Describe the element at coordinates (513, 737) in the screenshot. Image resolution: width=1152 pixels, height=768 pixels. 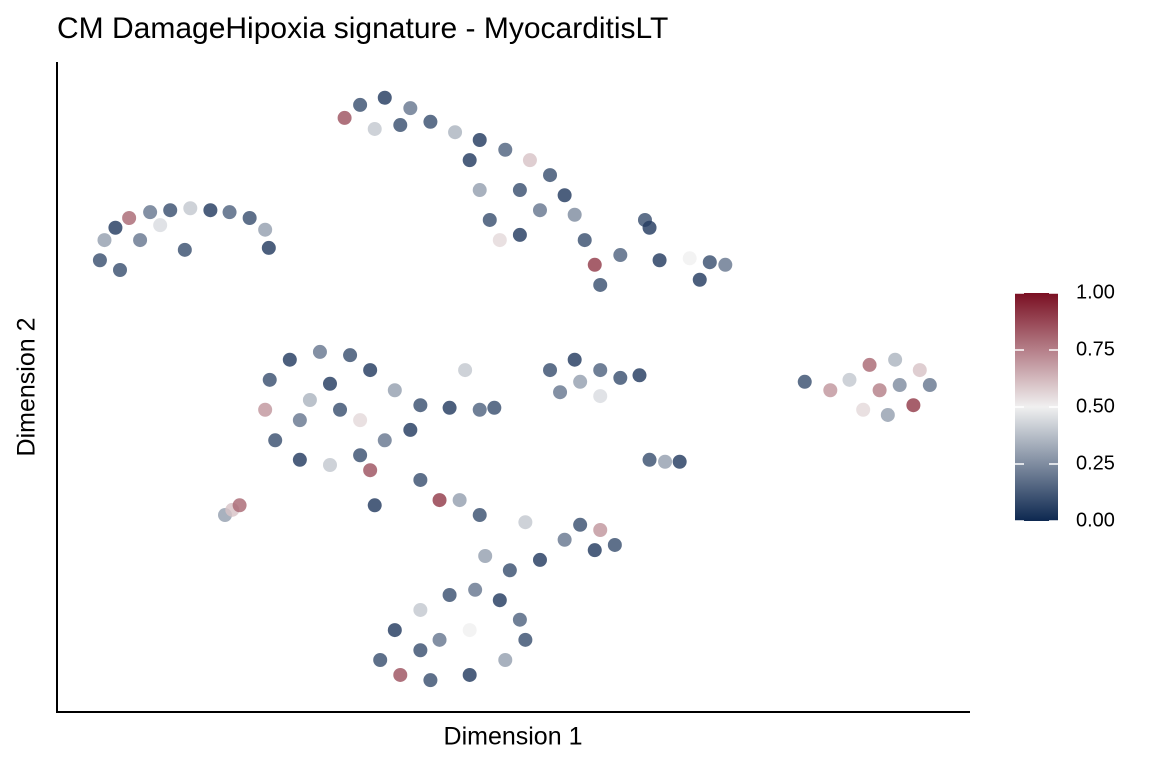
I see `x-axis-label: Dimension 1` at that location.